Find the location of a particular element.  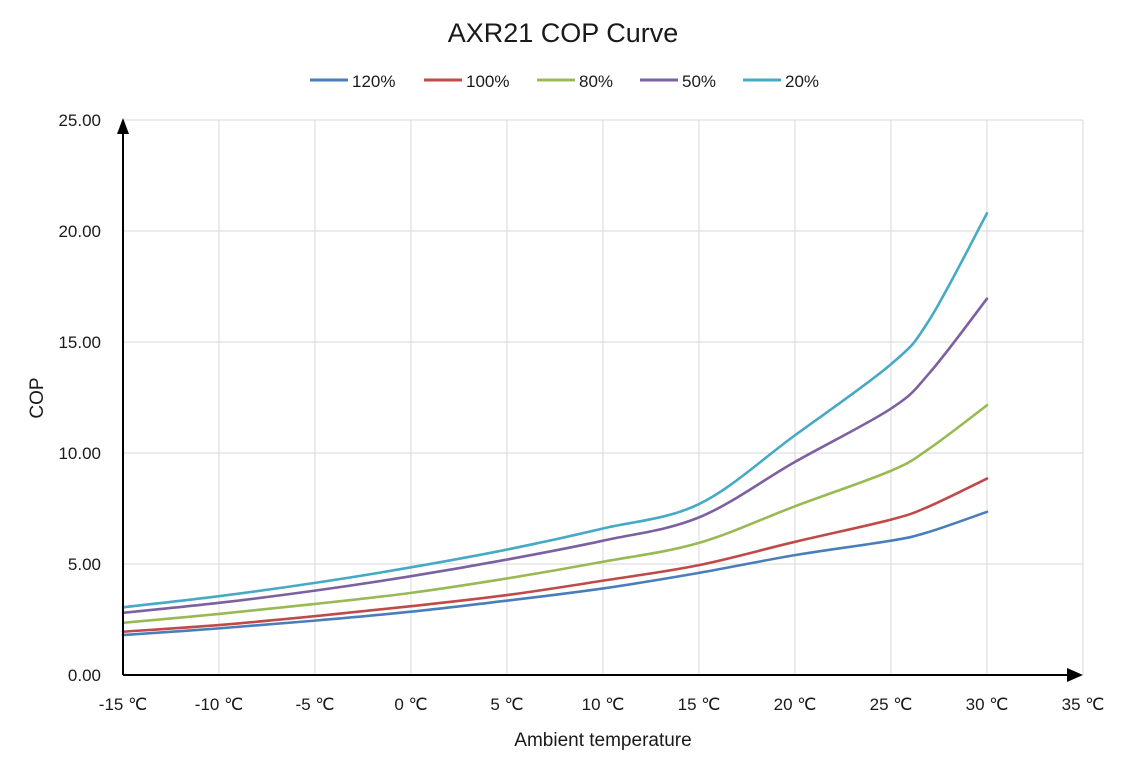

x-tick-label: -15 ℃ is located at coordinates (123, 704).